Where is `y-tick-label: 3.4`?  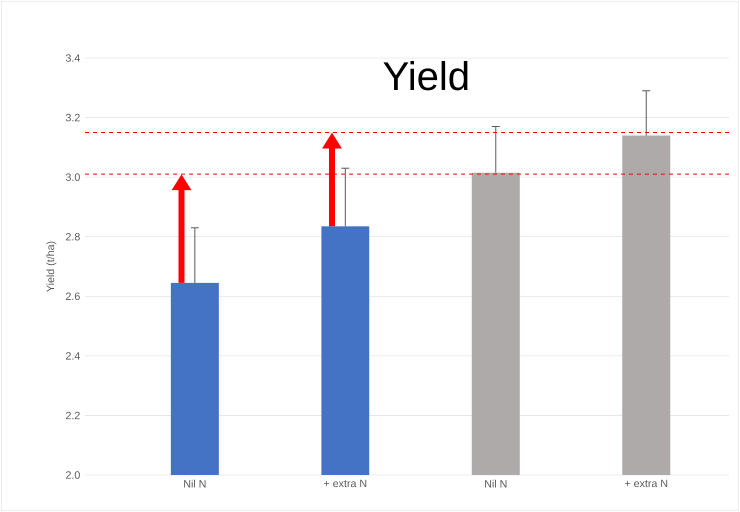 y-tick-label: 3.4 is located at coordinates (73, 58).